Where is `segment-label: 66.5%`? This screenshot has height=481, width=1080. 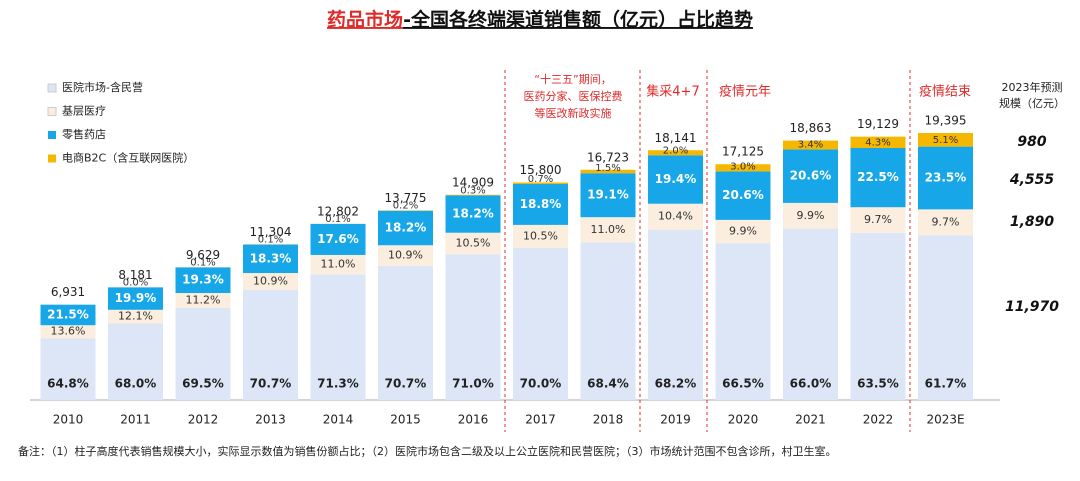 segment-label: 66.5% is located at coordinates (743, 384).